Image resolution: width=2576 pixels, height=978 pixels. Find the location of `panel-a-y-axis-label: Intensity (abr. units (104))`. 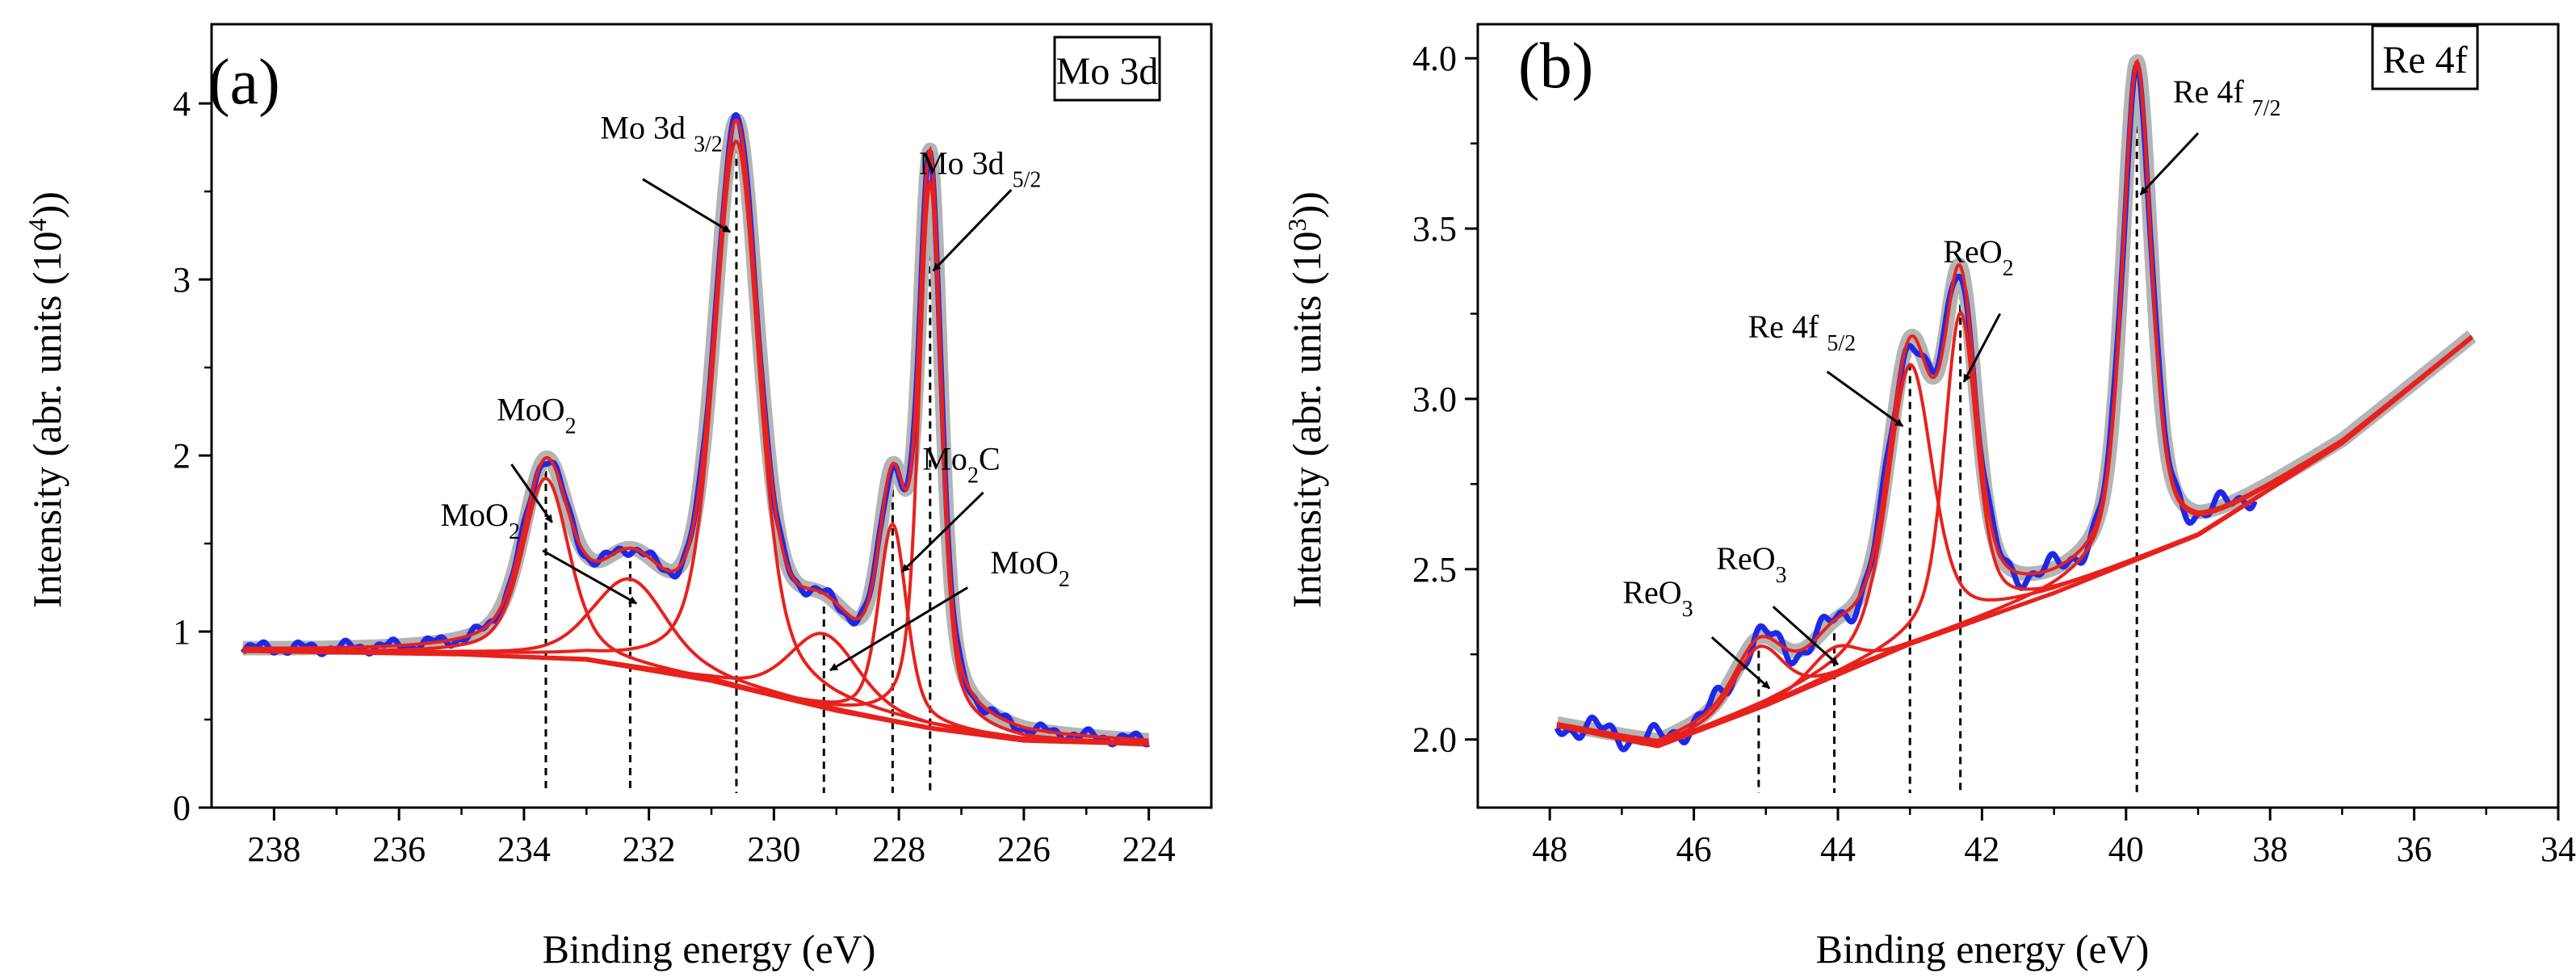

panel-a-y-axis-label: Intensity (abr. units (104)) is located at coordinates (46, 399).